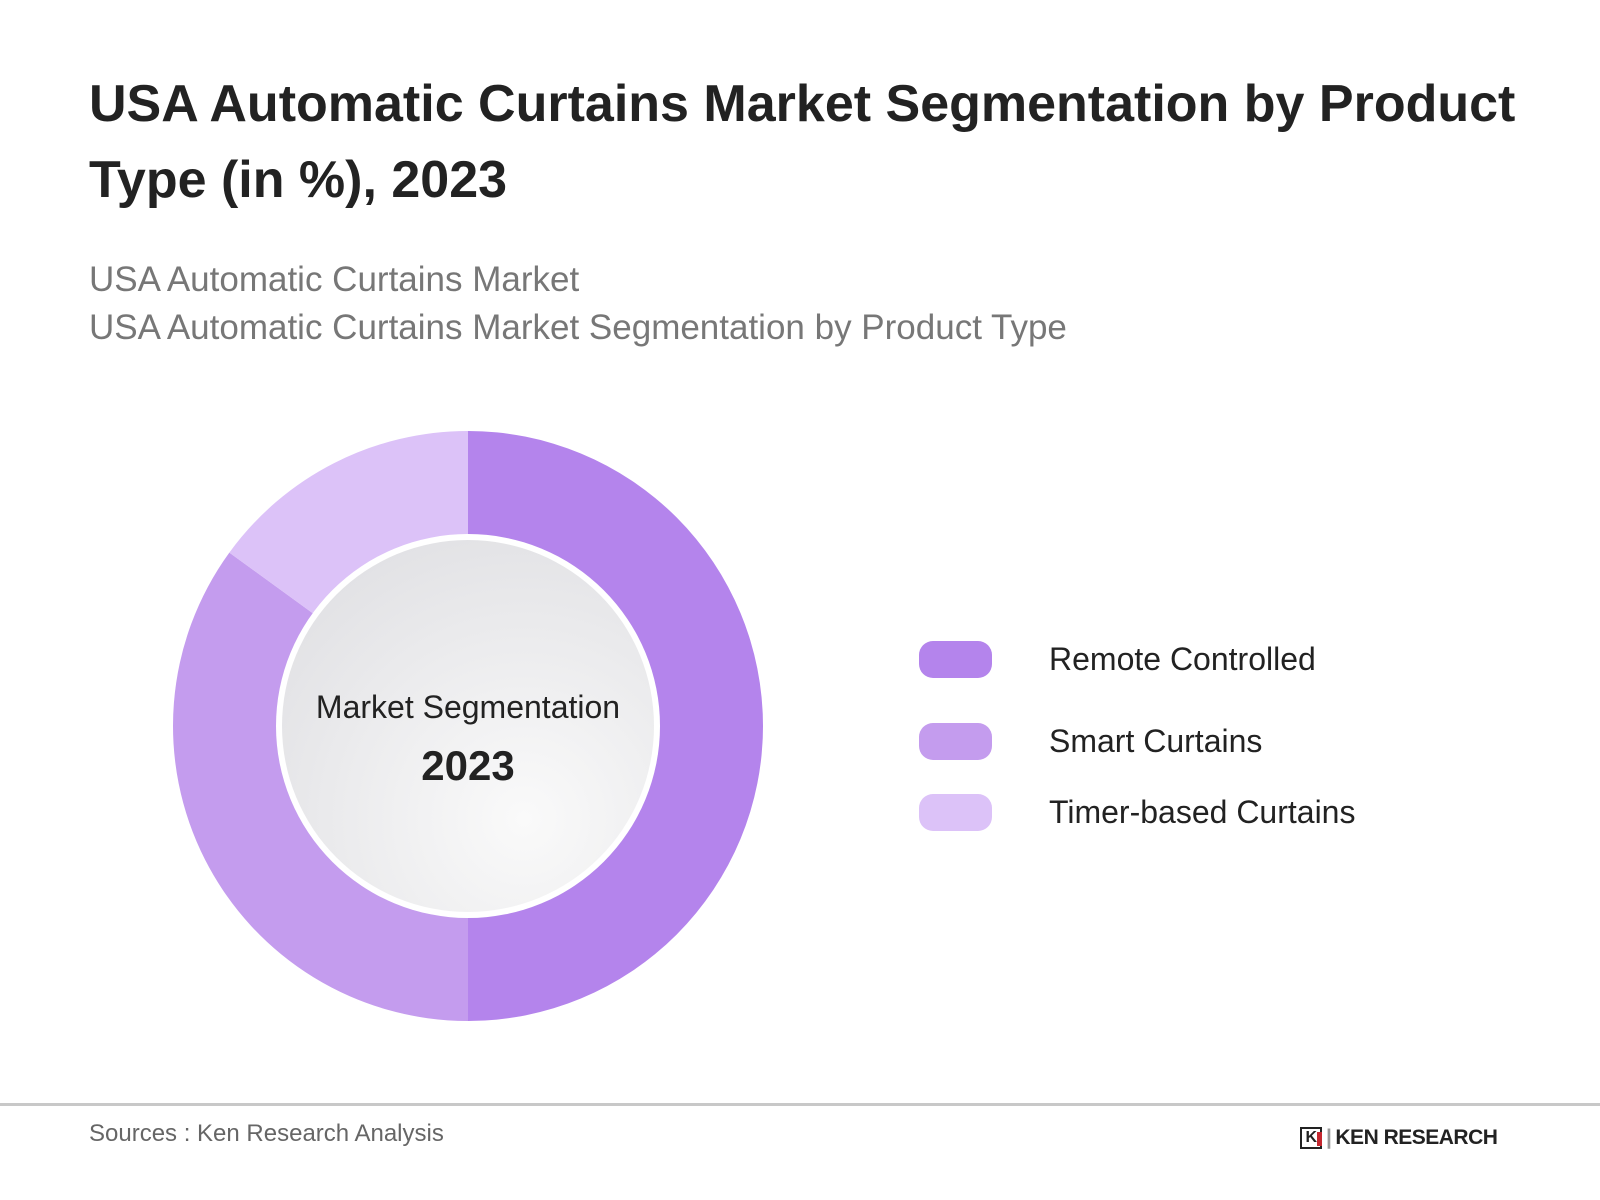  Describe the element at coordinates (266, 1133) in the screenshot. I see `source-note: Sources : Ken Research Analysis` at that location.